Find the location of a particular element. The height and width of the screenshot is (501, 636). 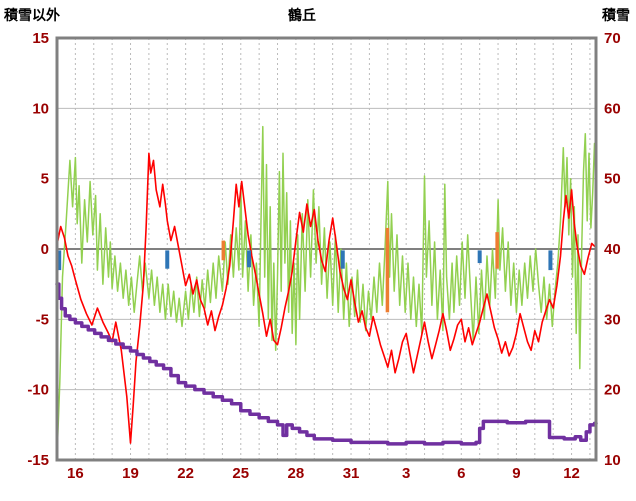

right-tick-label: 50 is located at coordinates (612, 179).